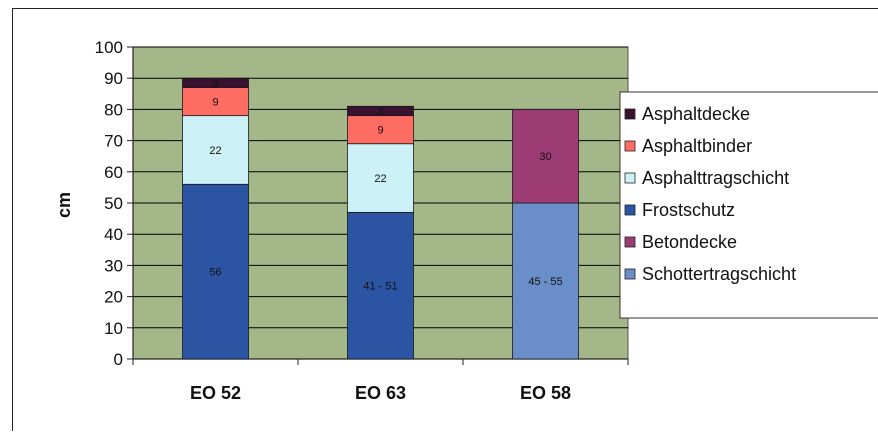 The image size is (878, 433). I want to click on bar-1-asphaltbinder, so click(380, 130).